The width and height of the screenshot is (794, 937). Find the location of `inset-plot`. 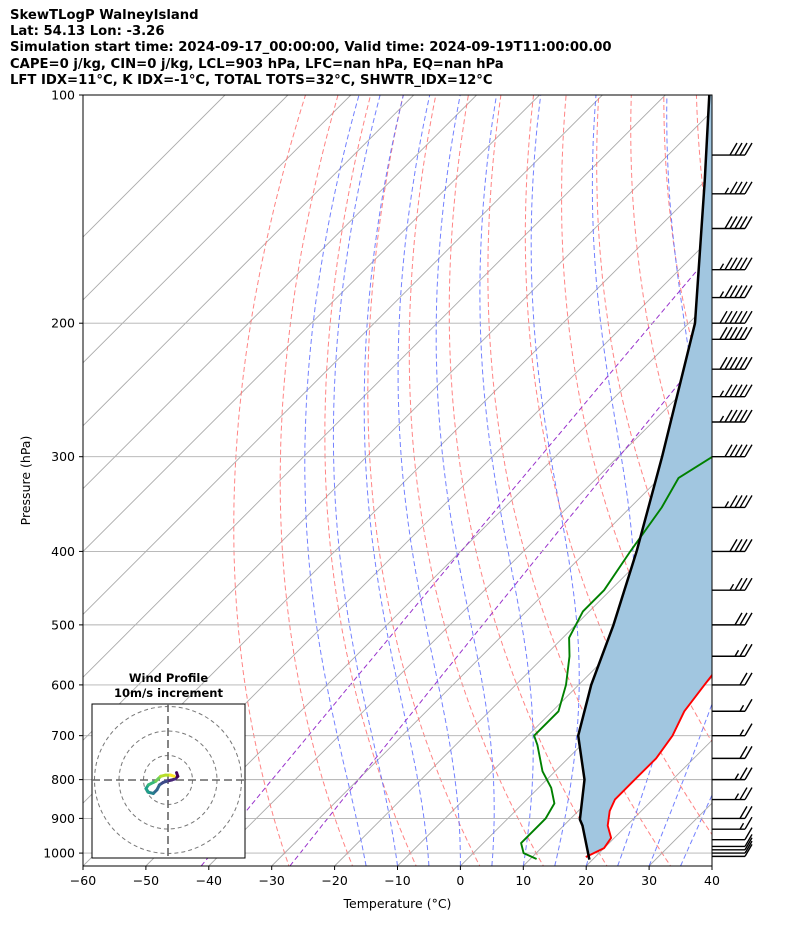

inset-plot is located at coordinates (168, 781).